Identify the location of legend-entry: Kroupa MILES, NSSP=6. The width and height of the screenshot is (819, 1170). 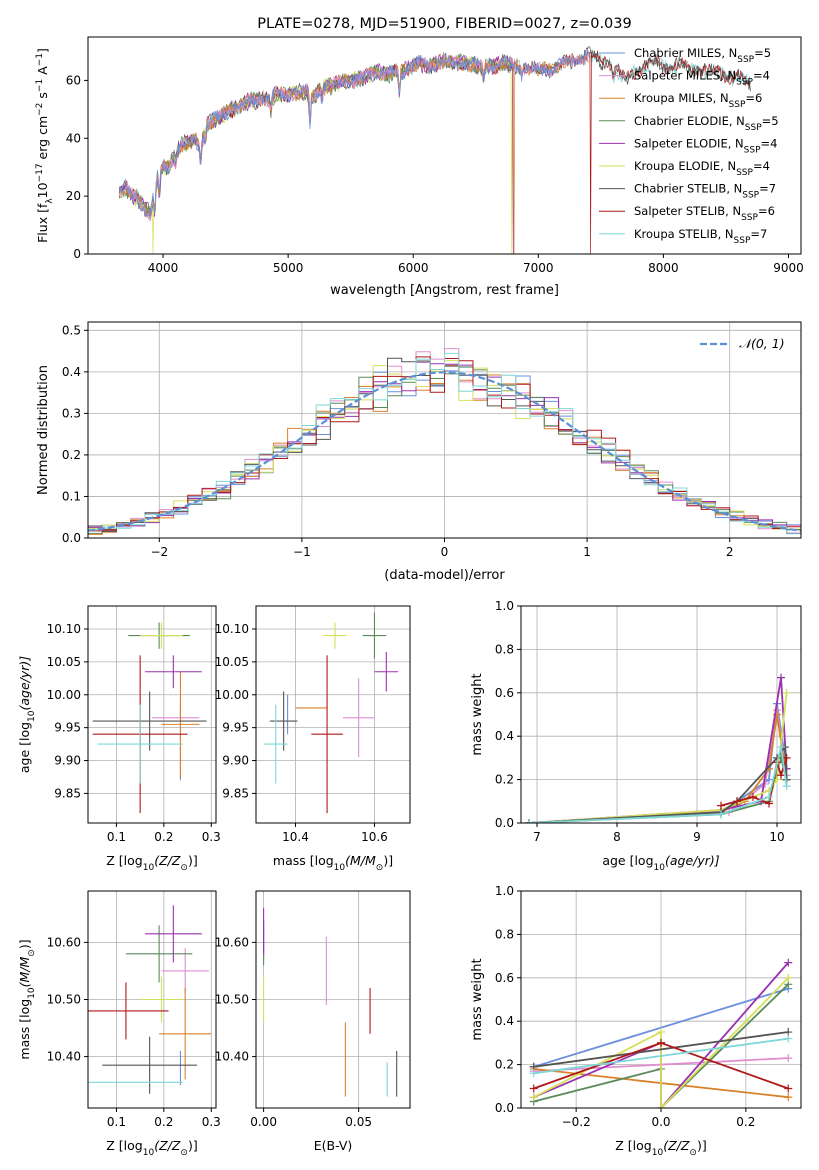
(698, 100).